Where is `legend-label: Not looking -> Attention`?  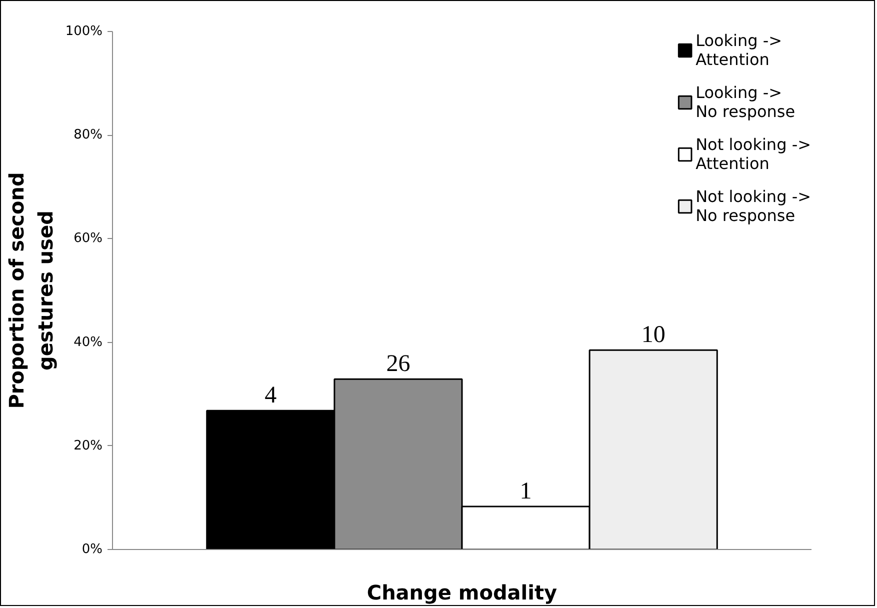 legend-label: Not looking -> Attention is located at coordinates (753, 154).